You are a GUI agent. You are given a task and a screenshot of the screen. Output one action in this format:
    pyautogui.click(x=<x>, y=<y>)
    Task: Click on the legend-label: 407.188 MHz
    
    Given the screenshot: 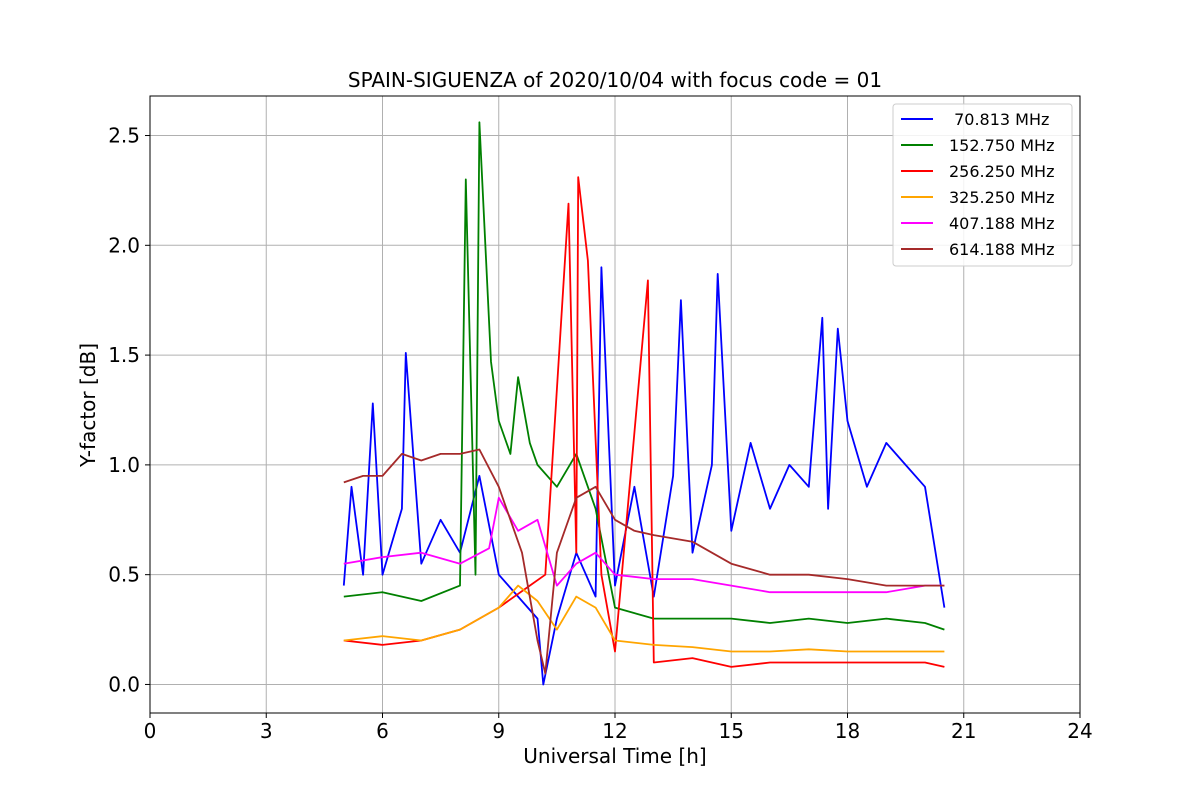 What is the action you would take?
    pyautogui.click(x=1001, y=223)
    